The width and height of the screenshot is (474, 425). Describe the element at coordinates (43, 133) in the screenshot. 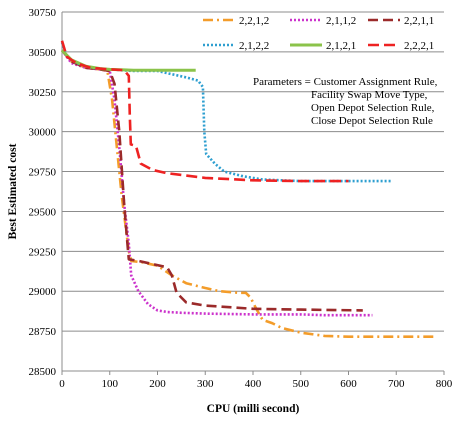

I see `y-tick-label: 30000` at that location.